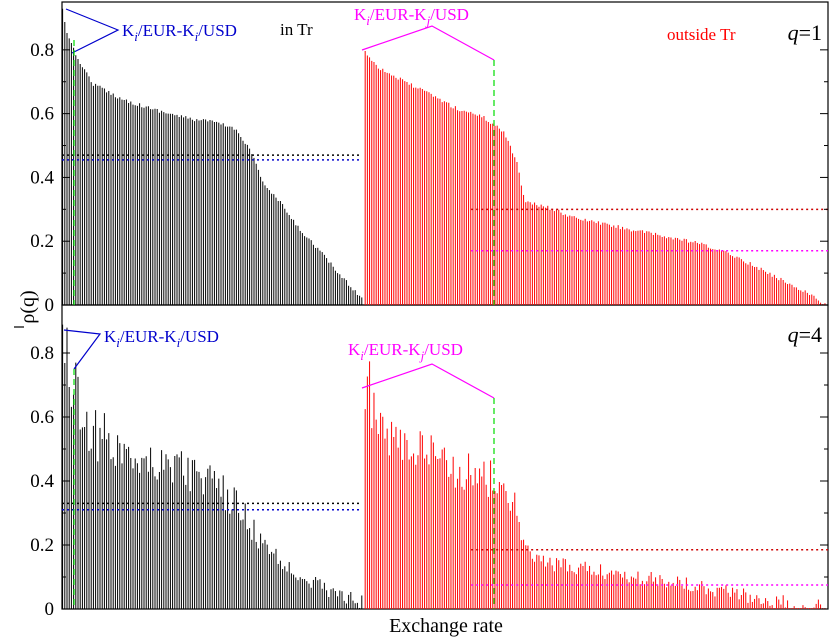 The width and height of the screenshot is (830, 644). I want to click on bottom-q-label: q=4, so click(805, 334).